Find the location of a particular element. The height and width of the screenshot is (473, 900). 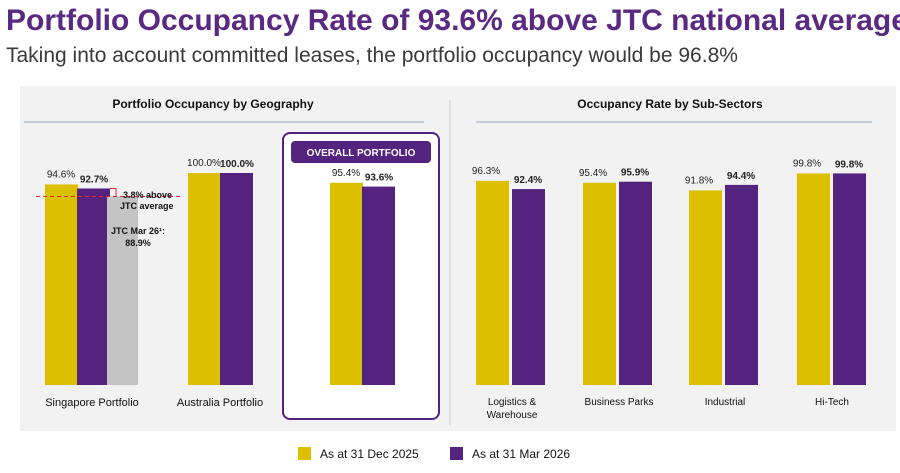

gap-annotation-line1: 3.8% above is located at coordinates (147, 195).